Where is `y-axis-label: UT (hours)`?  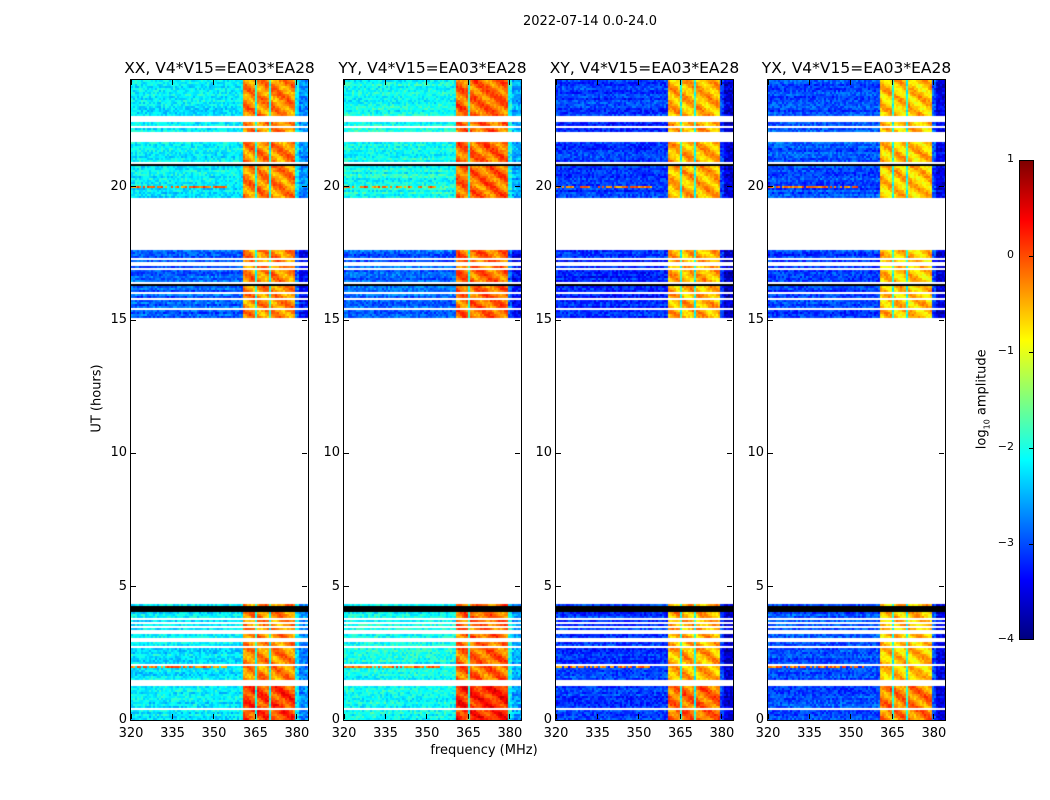
y-axis-label: UT (hours) is located at coordinates (97, 398).